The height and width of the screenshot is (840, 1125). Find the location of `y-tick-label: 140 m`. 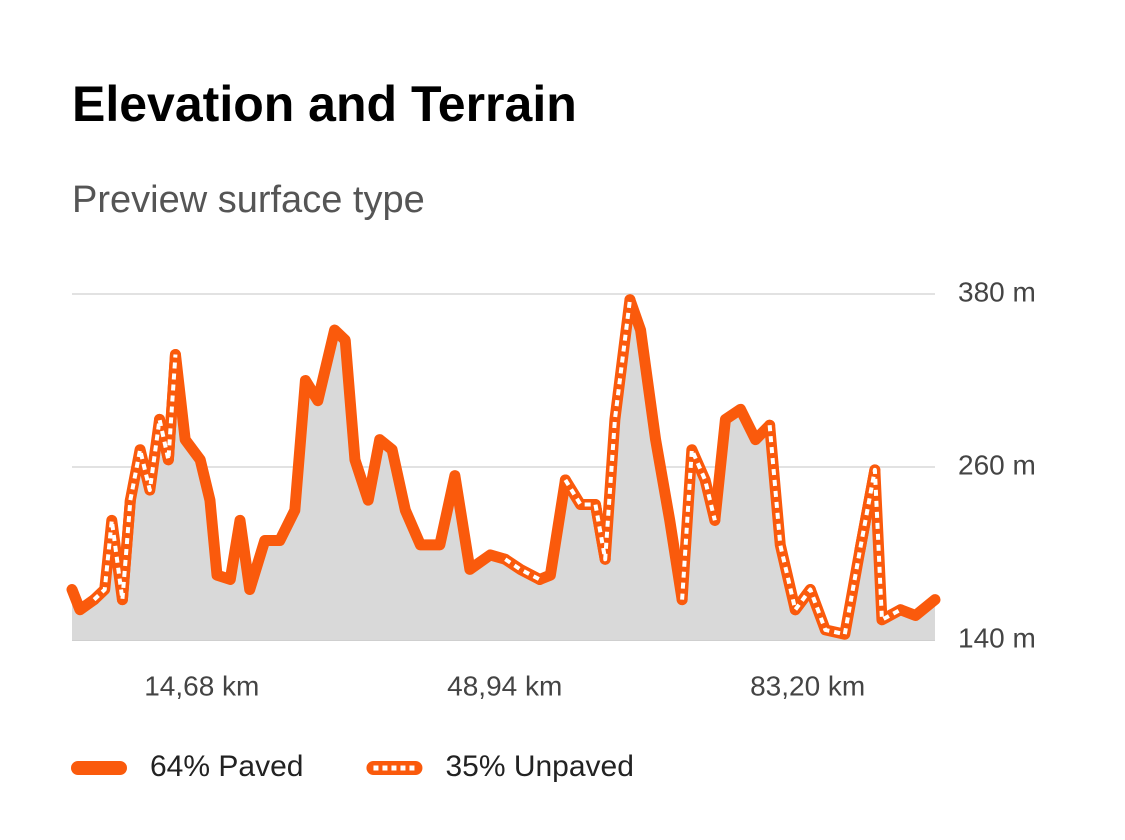

y-tick-label: 140 m is located at coordinates (997, 637).